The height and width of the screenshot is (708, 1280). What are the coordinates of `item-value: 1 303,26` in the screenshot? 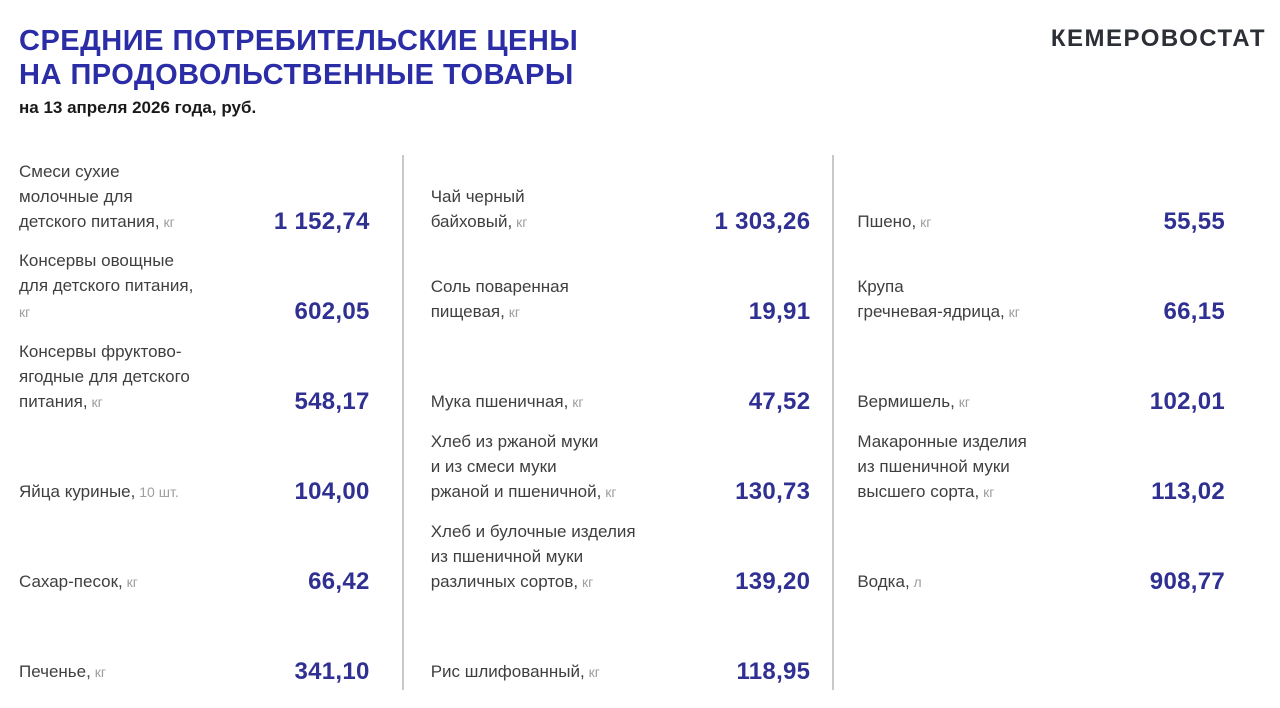 It's located at (762, 221).